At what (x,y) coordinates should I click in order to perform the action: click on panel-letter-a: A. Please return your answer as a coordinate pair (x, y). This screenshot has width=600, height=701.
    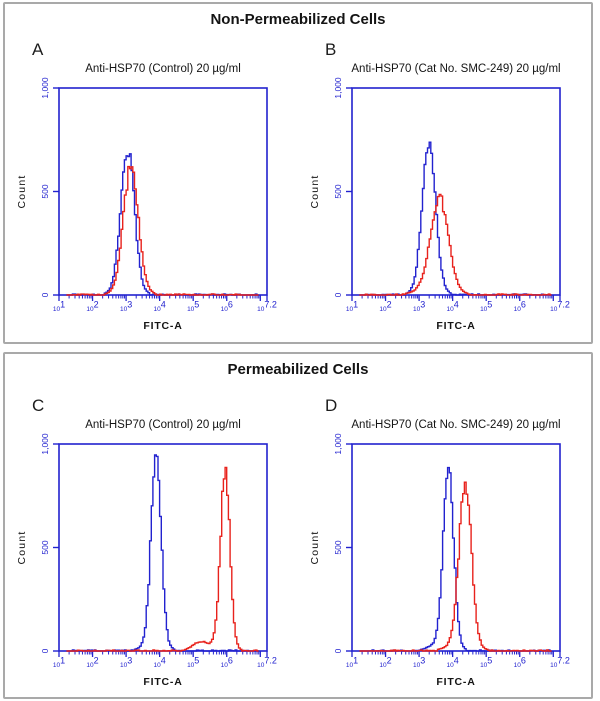
    Looking at the image, I should click on (38, 49).